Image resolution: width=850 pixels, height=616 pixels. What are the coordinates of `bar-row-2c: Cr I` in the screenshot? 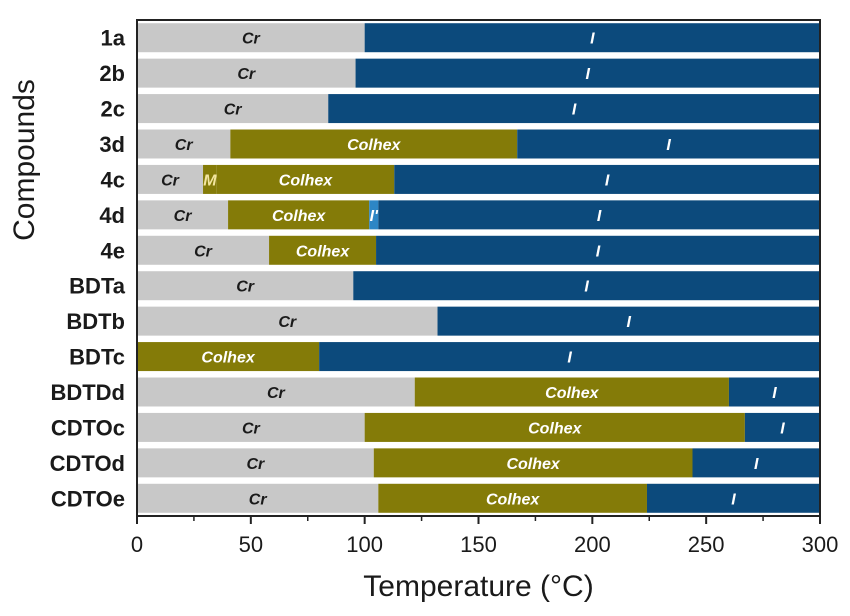 It's located at (478, 109).